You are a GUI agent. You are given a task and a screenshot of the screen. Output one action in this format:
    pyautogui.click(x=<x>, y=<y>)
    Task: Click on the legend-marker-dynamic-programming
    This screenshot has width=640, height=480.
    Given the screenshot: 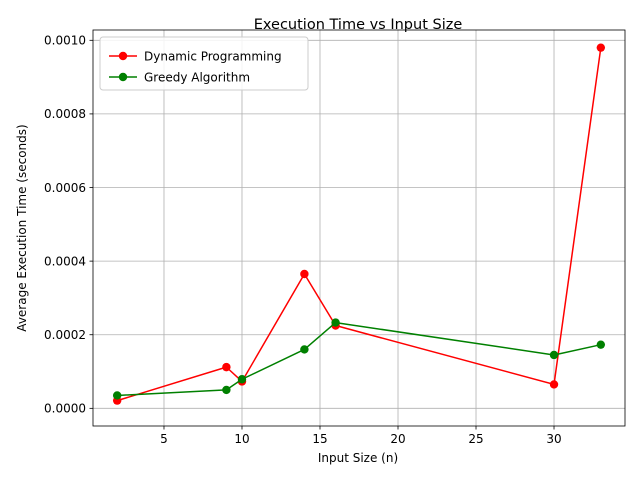 What is the action you would take?
    pyautogui.click(x=123, y=56)
    